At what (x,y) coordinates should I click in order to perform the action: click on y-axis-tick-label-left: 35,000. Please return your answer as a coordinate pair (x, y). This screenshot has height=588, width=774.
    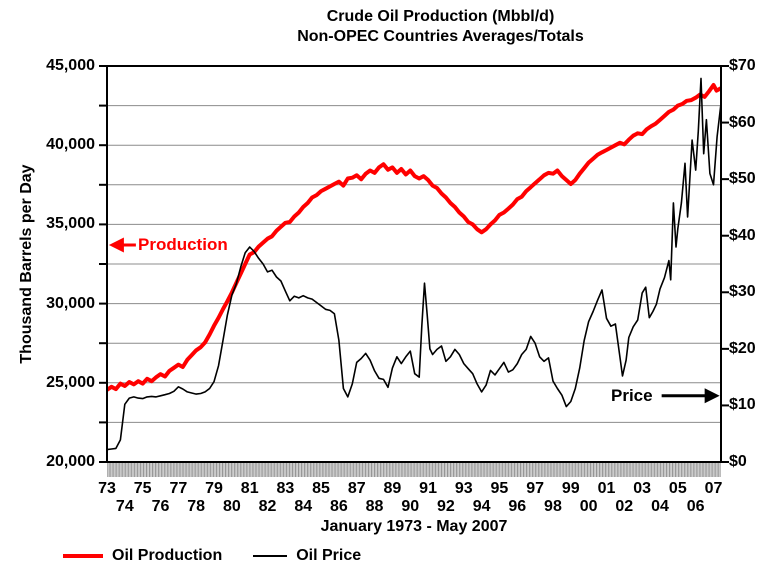
    Looking at the image, I should click on (70, 224).